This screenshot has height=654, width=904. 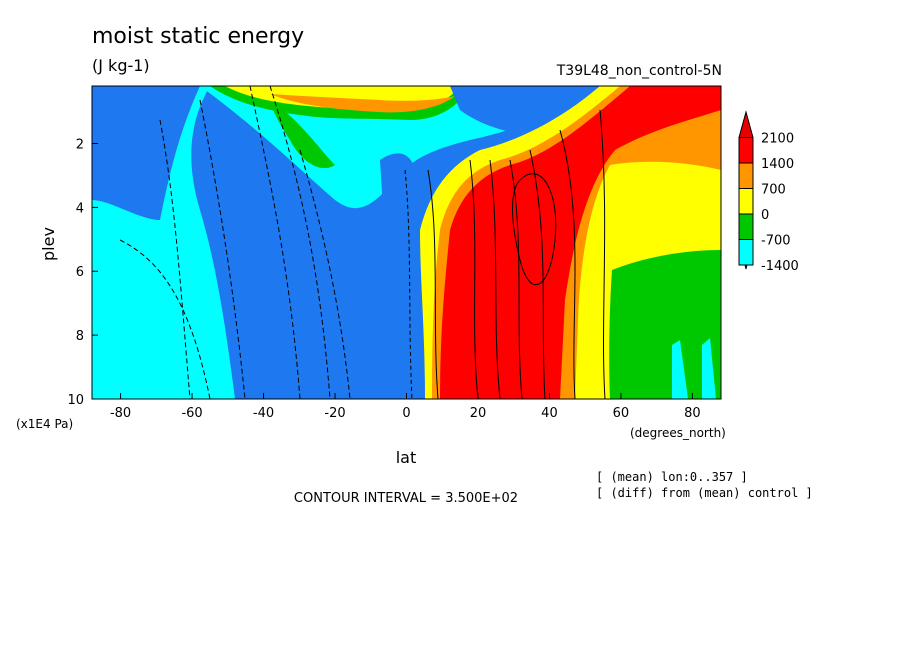 I want to click on x-tick-label: -40, so click(x=263, y=413).